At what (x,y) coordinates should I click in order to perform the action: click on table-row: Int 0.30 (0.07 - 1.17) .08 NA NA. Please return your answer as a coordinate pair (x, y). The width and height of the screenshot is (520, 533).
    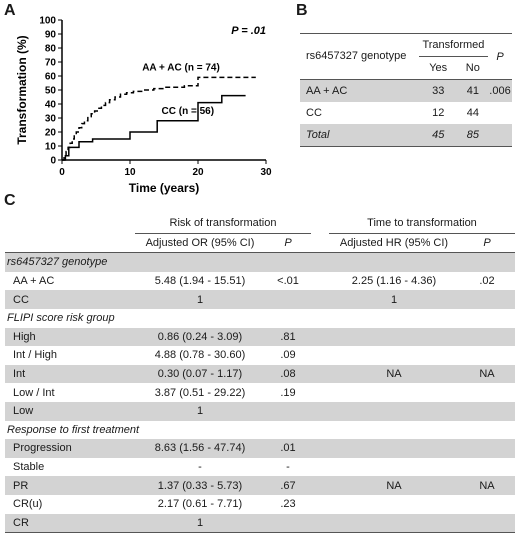
    Looking at the image, I should click on (260, 374).